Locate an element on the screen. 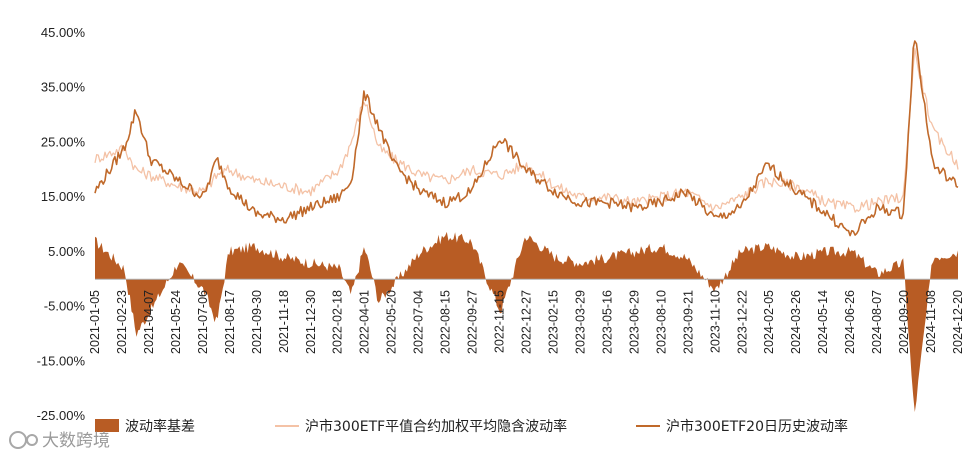 The height and width of the screenshot is (461, 978). x-tick-label: 2022-08-15 is located at coordinates (446, 322).